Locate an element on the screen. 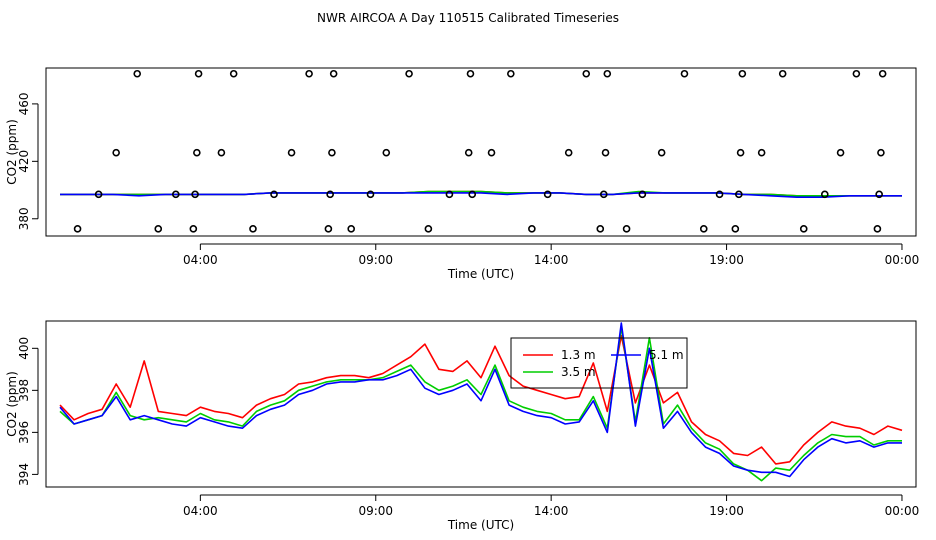 This screenshot has height=540, width=936. y-tick-label: 394 is located at coordinates (24, 474).